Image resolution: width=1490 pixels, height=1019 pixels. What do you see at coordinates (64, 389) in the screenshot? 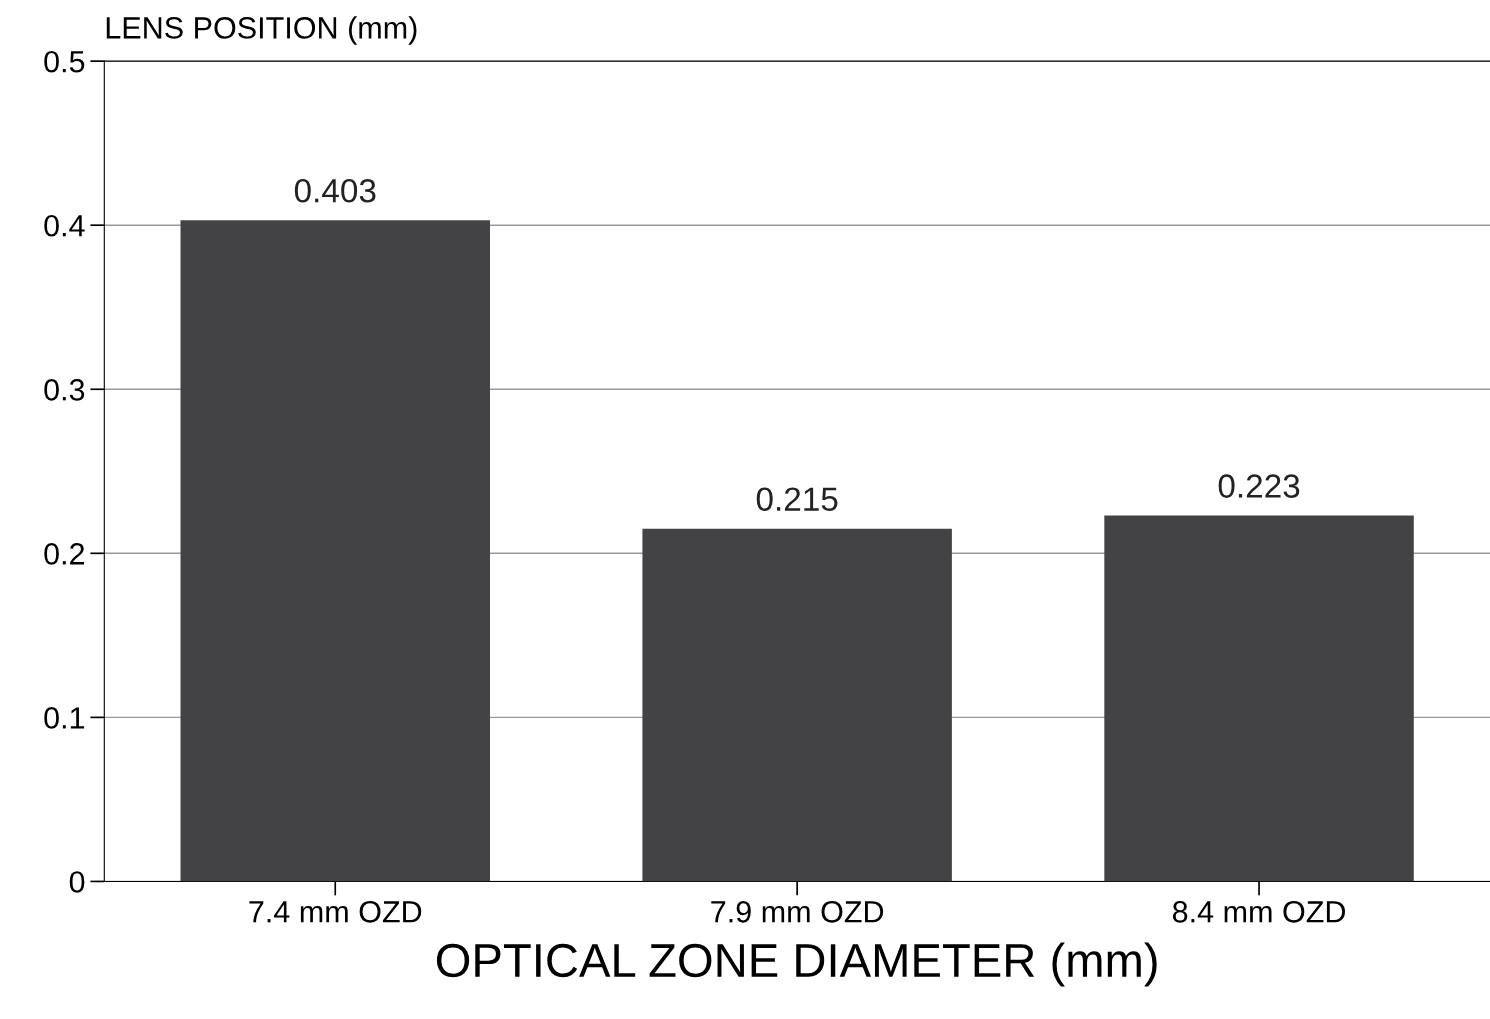
I see `y-tick-label: 0.3` at bounding box center [64, 389].